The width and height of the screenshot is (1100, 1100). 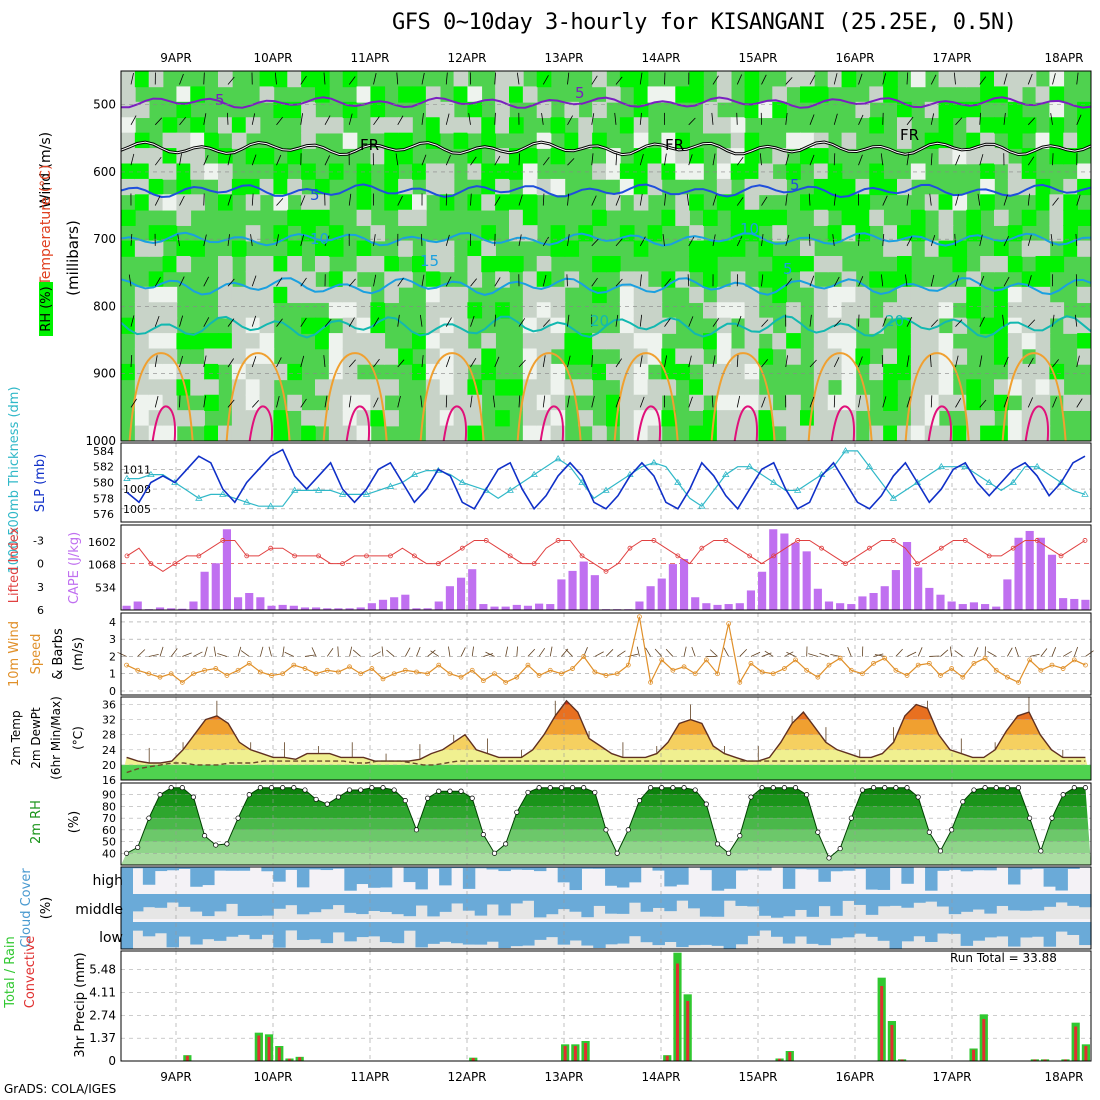 I want to click on x-date-label-bottom: 18APR, so click(x=1063, y=1077).